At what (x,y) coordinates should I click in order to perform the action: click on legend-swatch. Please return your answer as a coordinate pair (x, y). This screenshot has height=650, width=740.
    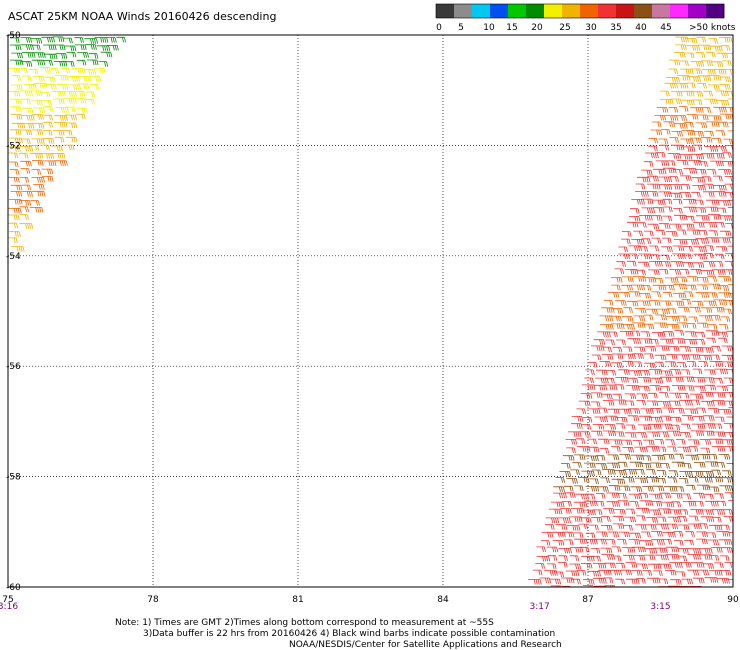
    Looking at the image, I should click on (589, 11).